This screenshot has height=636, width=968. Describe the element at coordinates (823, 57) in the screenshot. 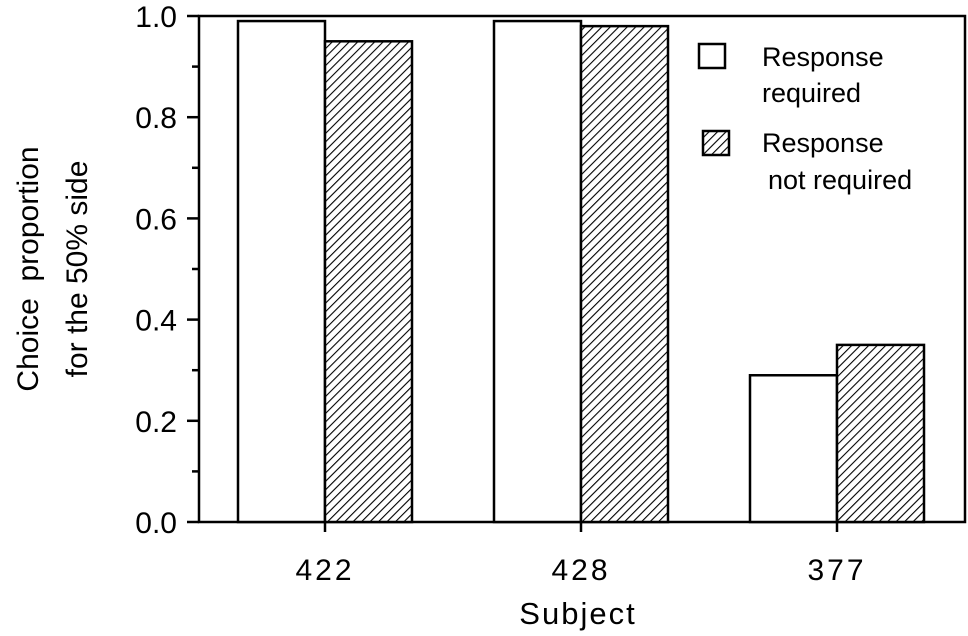

I see `legend-label-1-line1: Response` at that location.